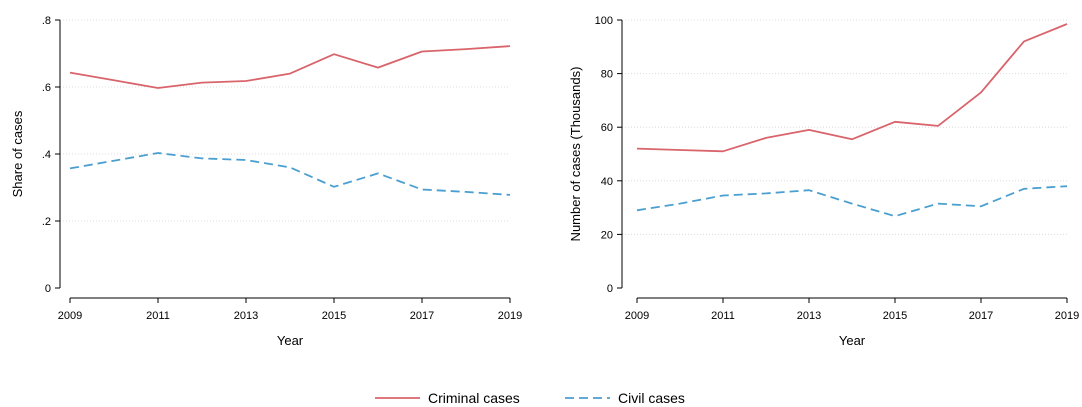 The image size is (1082, 407). Describe the element at coordinates (651, 398) in the screenshot. I see `legend-label-1: Civil cases` at that location.